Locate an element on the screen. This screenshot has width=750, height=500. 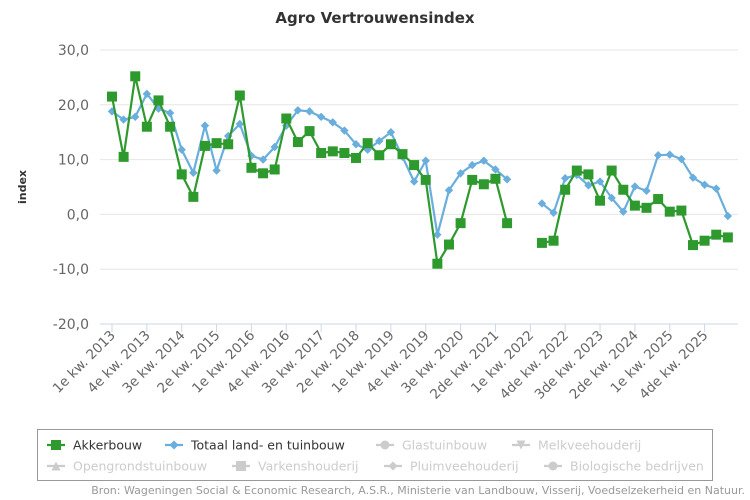
legend-label: Pluimveehouderij is located at coordinates (464, 466).